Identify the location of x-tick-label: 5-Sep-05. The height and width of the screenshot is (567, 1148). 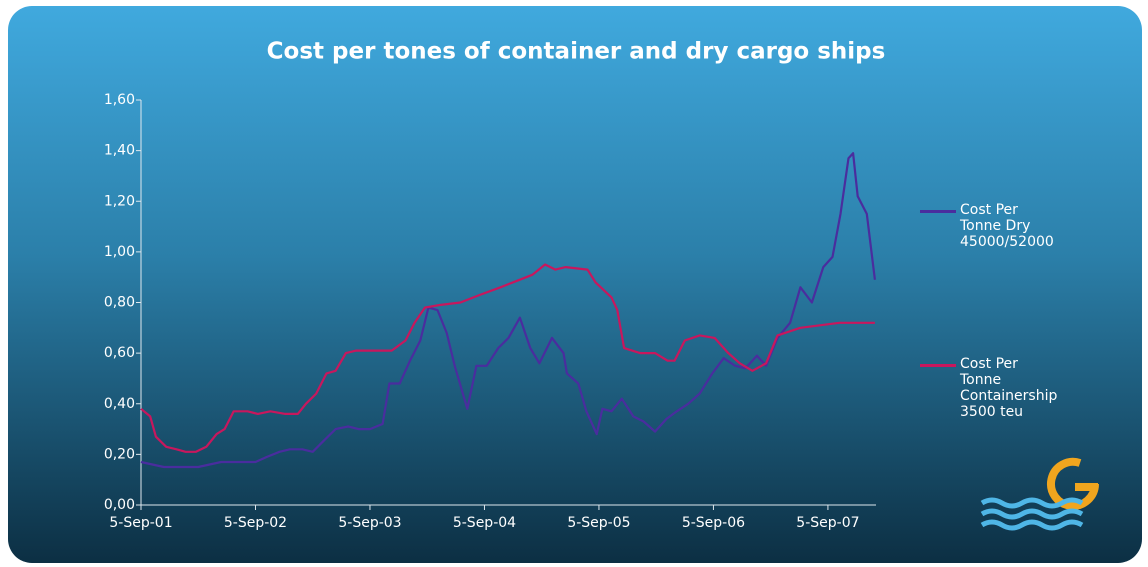
(598, 523).